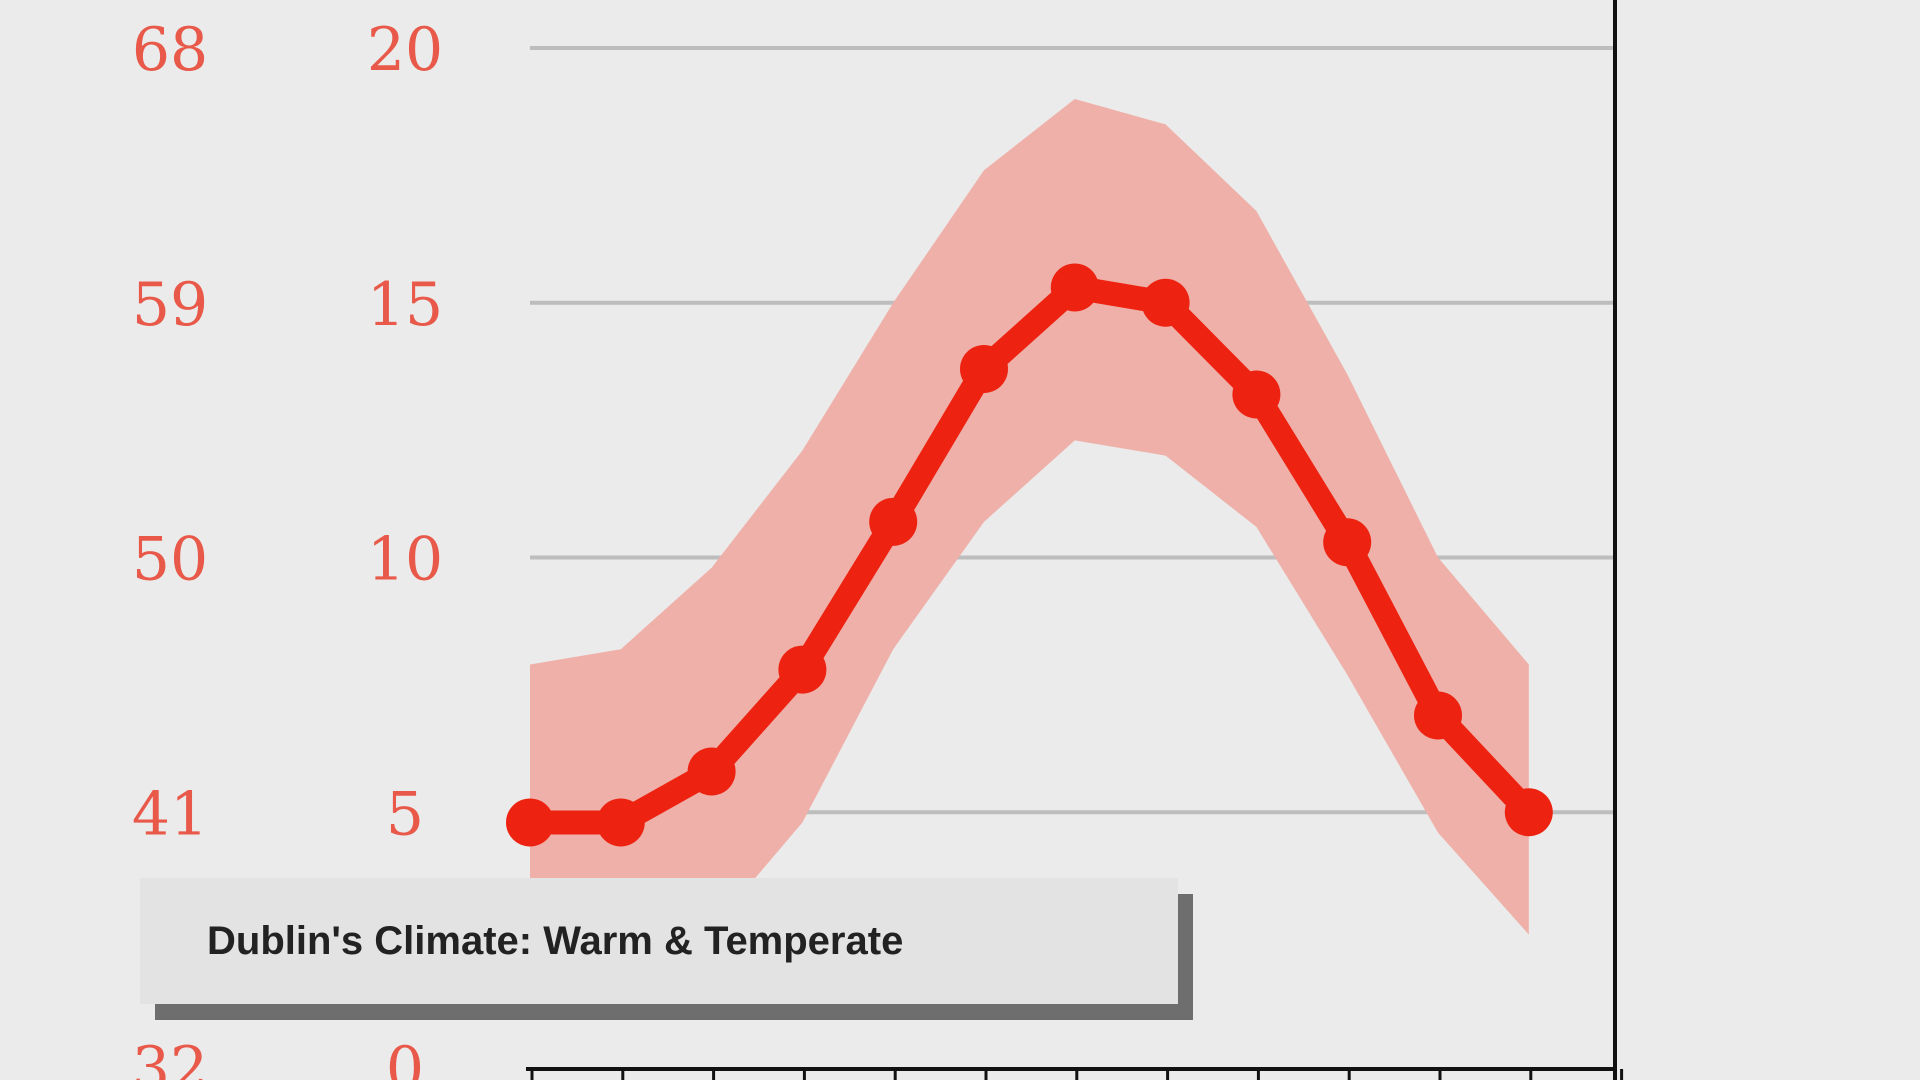  I want to click on tick-label-c-10: 10, so click(405, 560).